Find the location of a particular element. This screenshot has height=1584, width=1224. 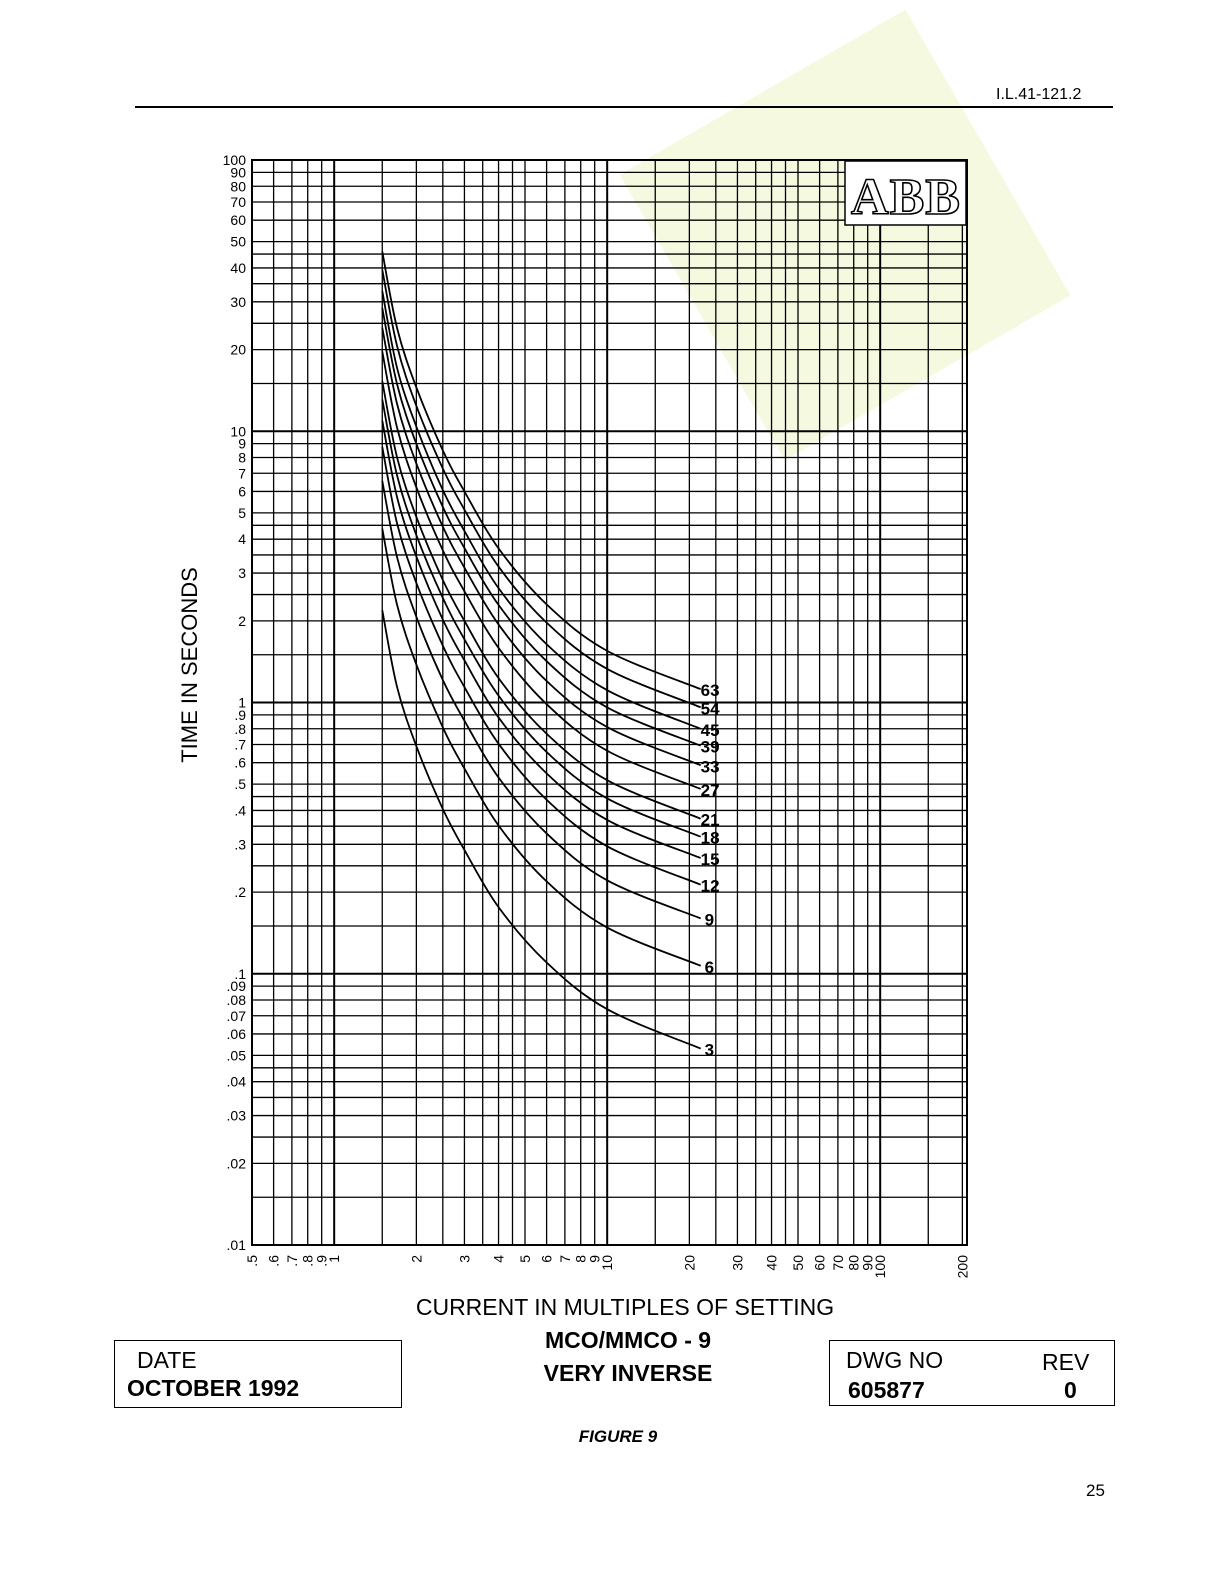

y-tick-label: .06 is located at coordinates (237, 1034).